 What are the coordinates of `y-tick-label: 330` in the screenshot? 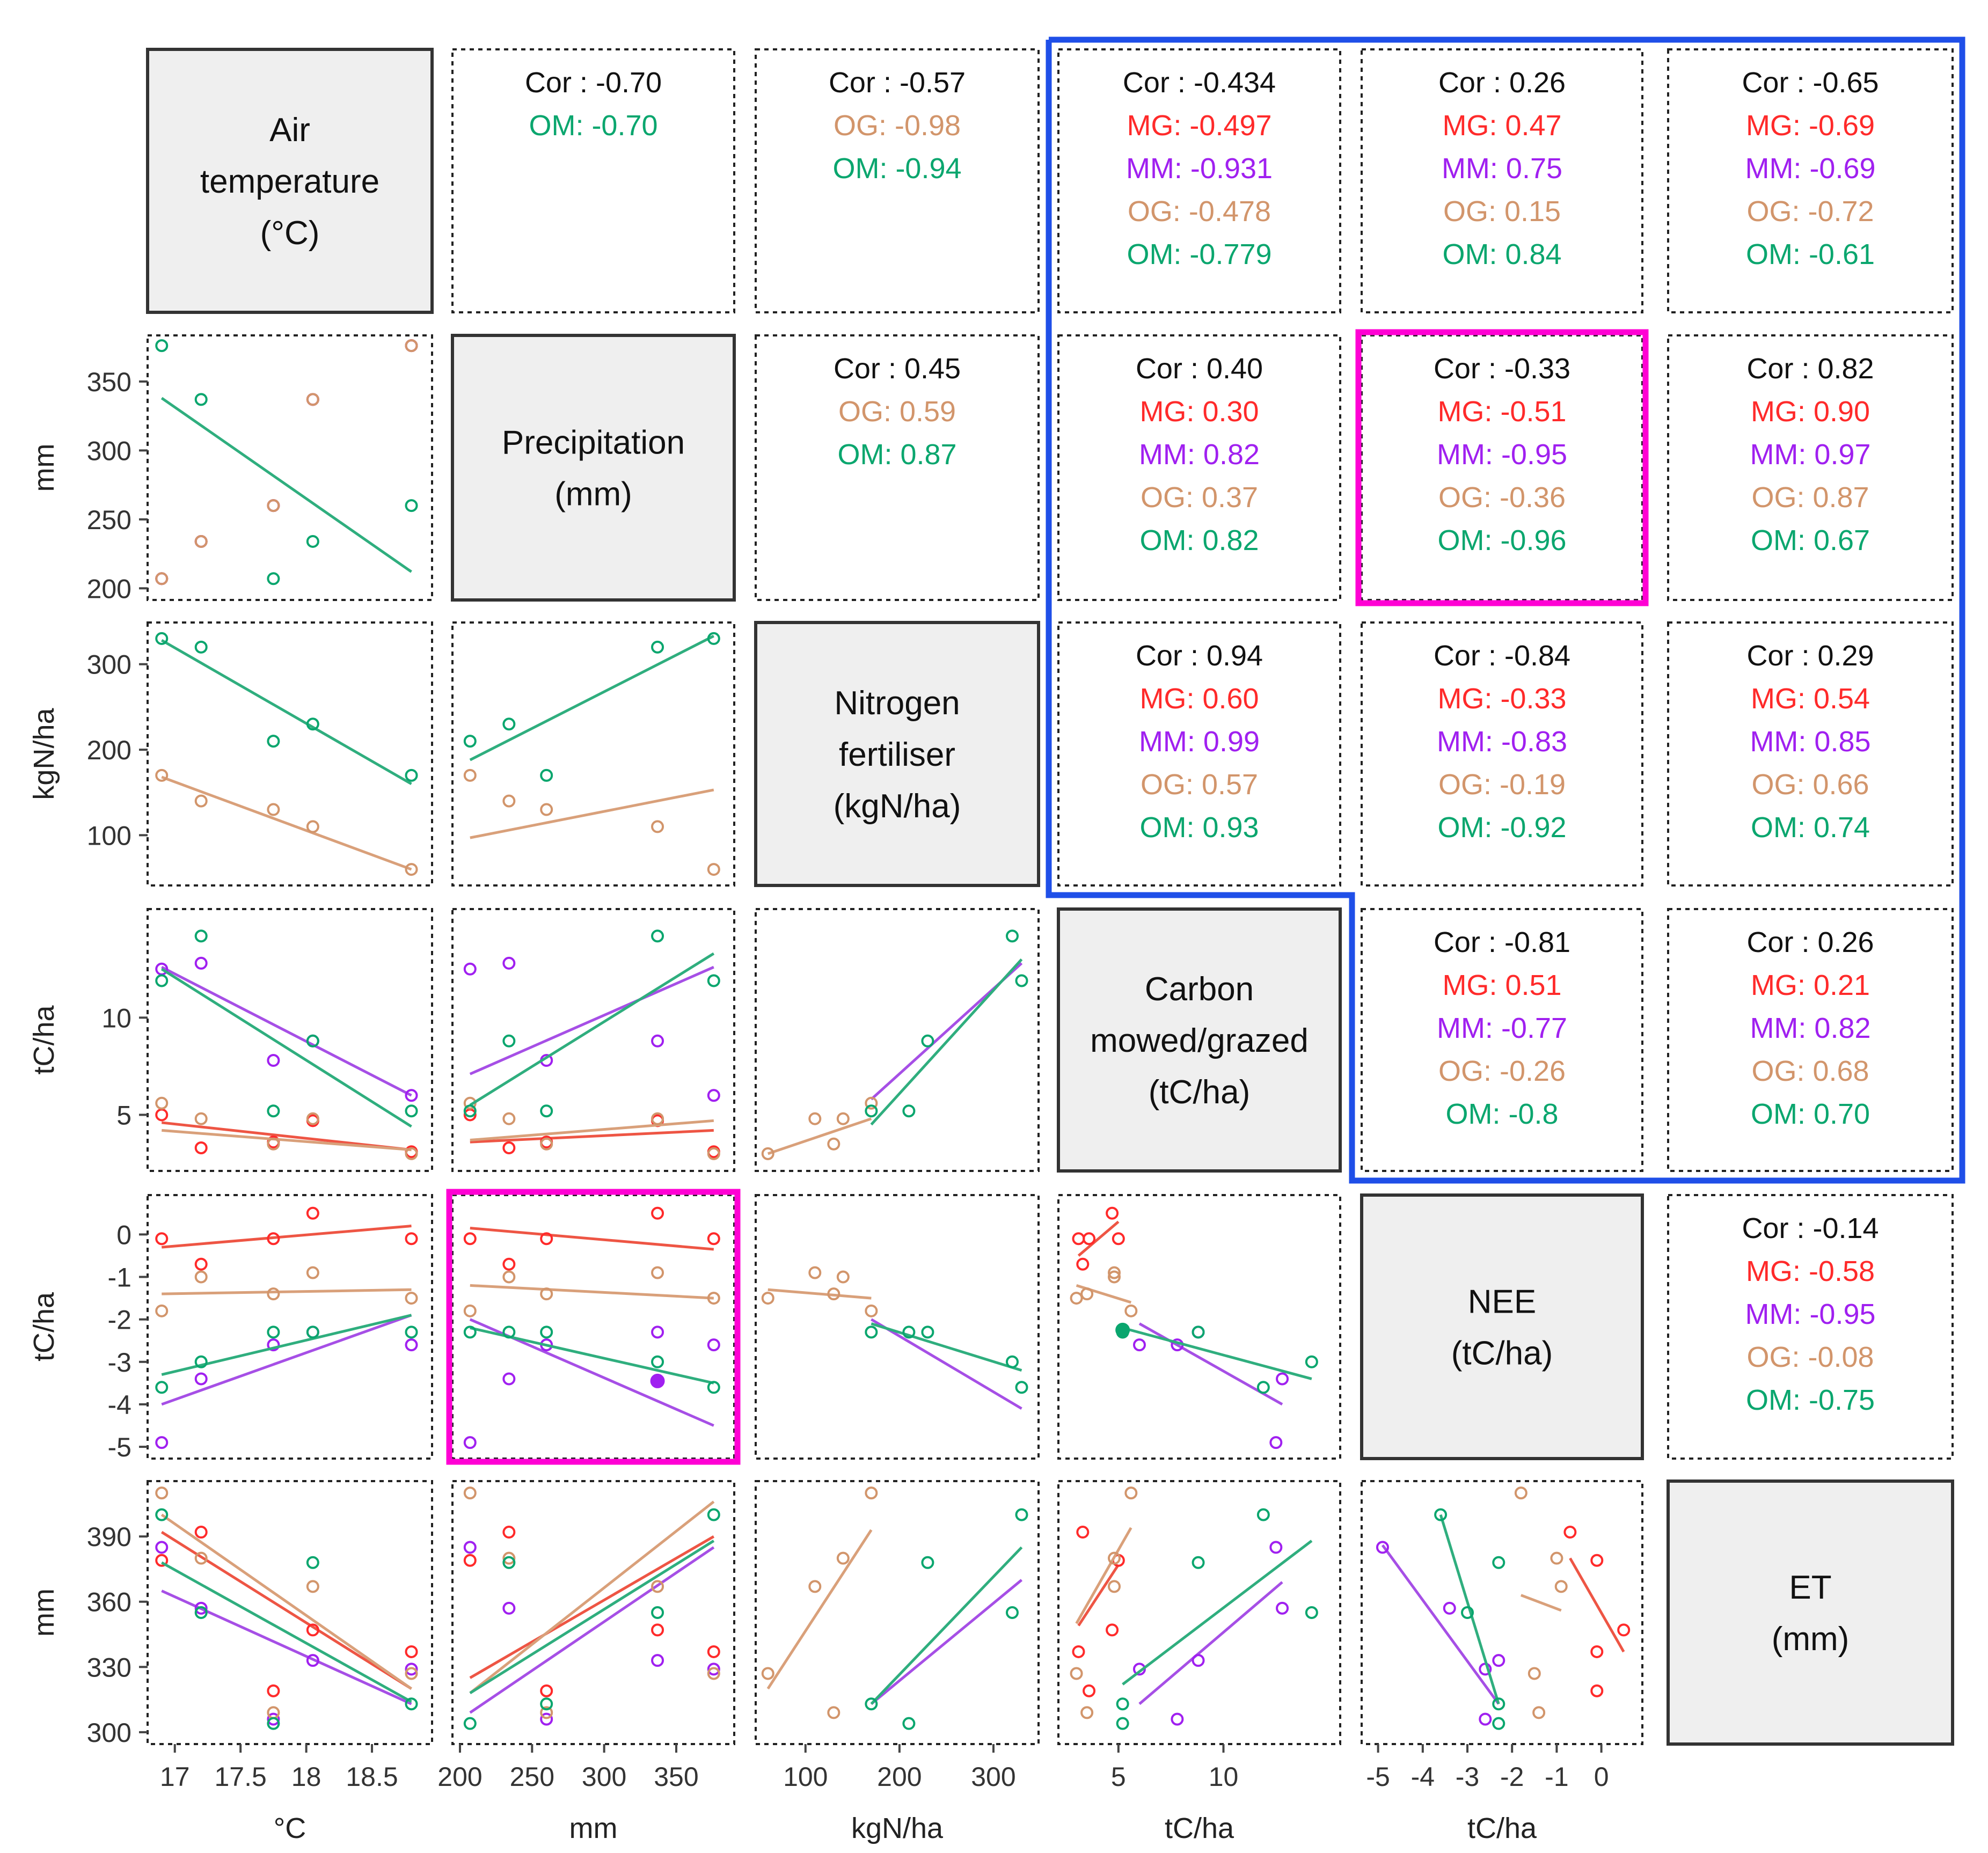 It's located at (109, 1667).